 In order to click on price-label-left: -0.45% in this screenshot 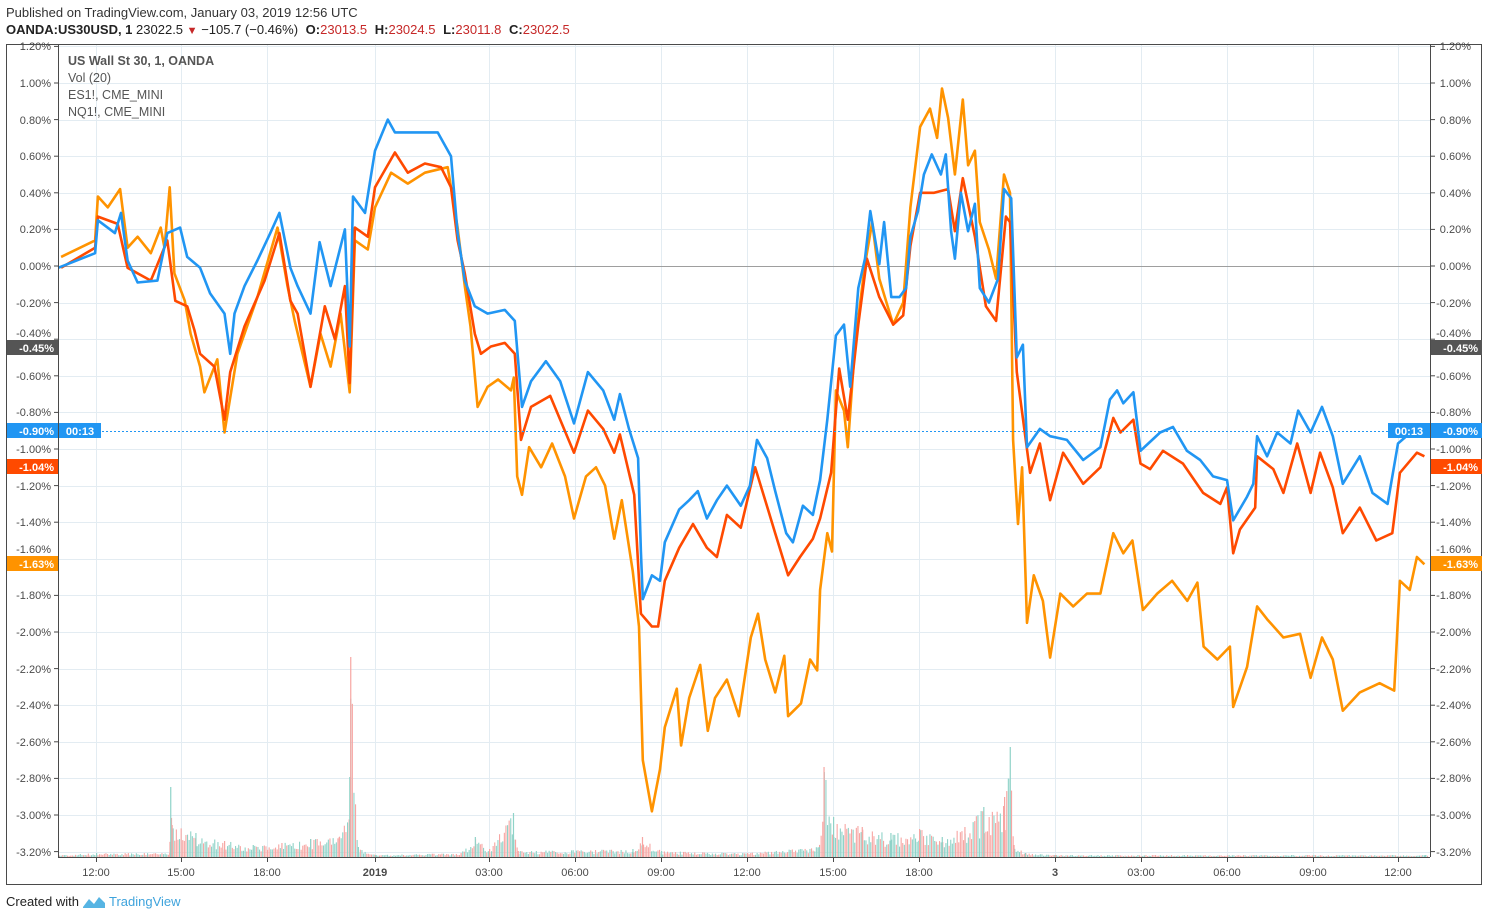, I will do `click(36, 349)`.